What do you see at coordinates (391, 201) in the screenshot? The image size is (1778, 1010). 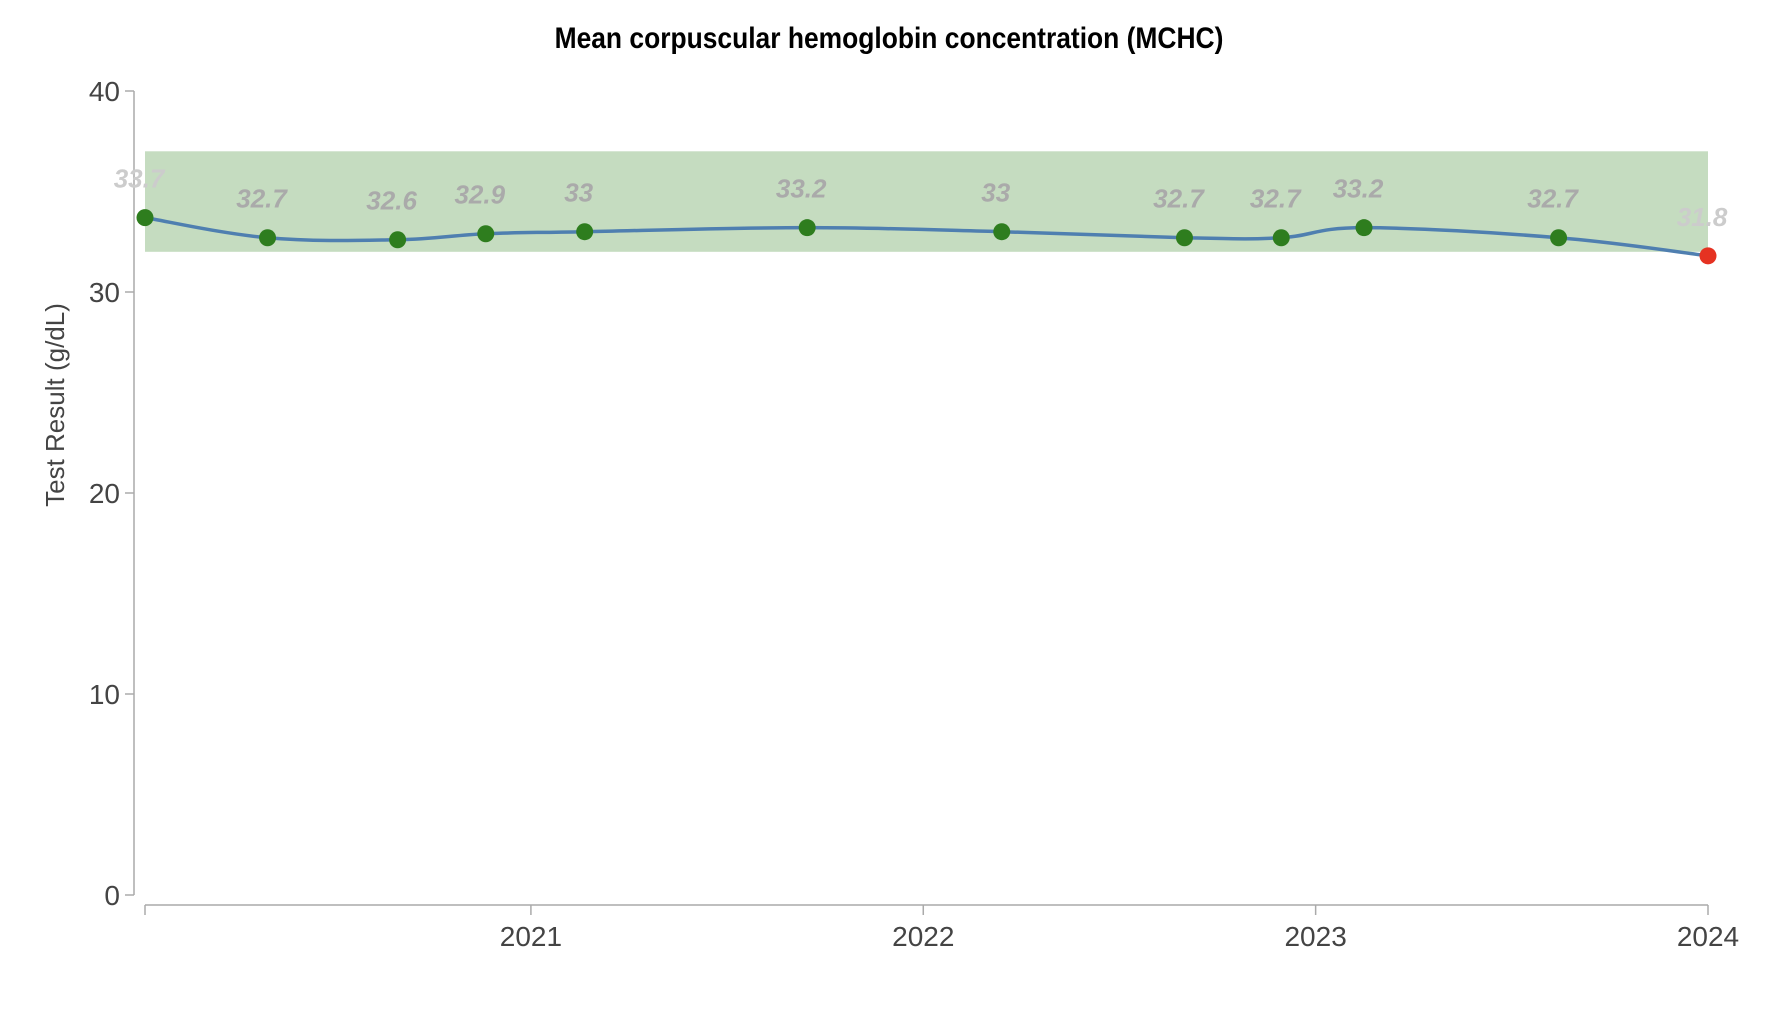 I see `data-label: 32.6` at bounding box center [391, 201].